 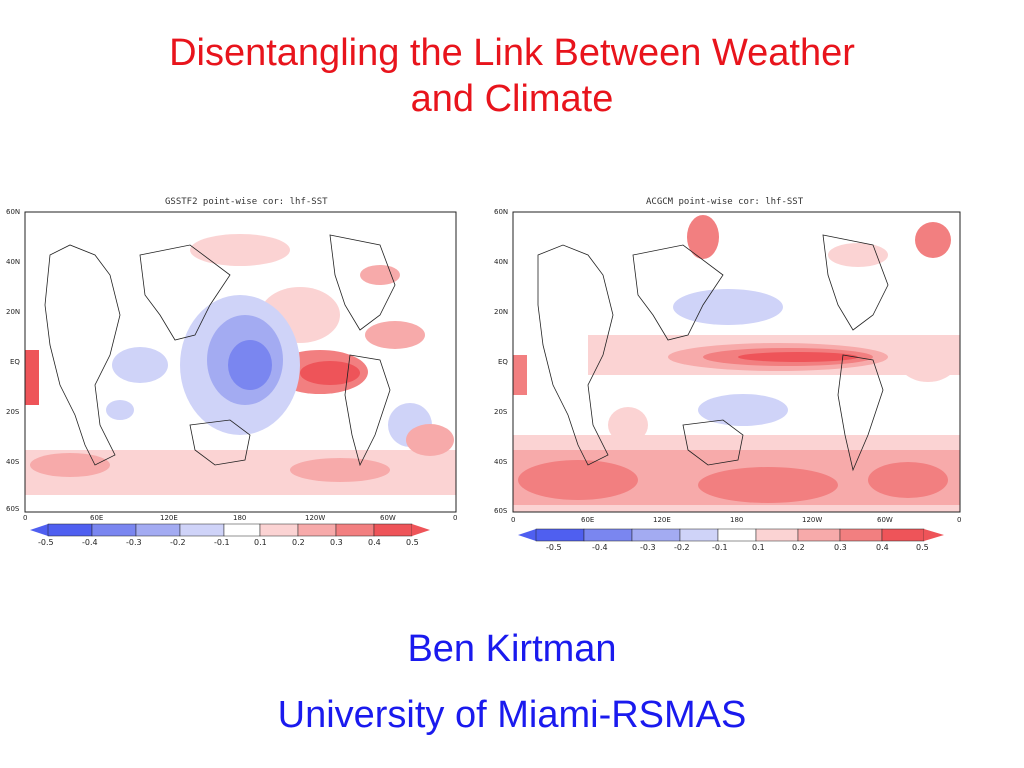 I want to click on map-title: GSSTF2 point-wise cor: lhf-SST, so click(x=246, y=202).